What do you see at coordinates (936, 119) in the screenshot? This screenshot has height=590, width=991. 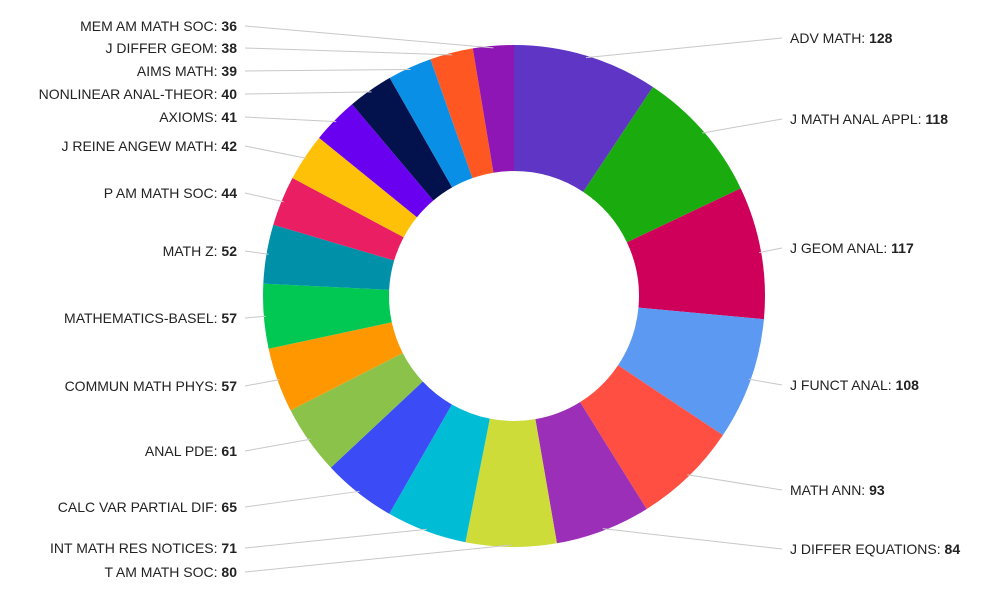 I see `data-label-value: 118` at bounding box center [936, 119].